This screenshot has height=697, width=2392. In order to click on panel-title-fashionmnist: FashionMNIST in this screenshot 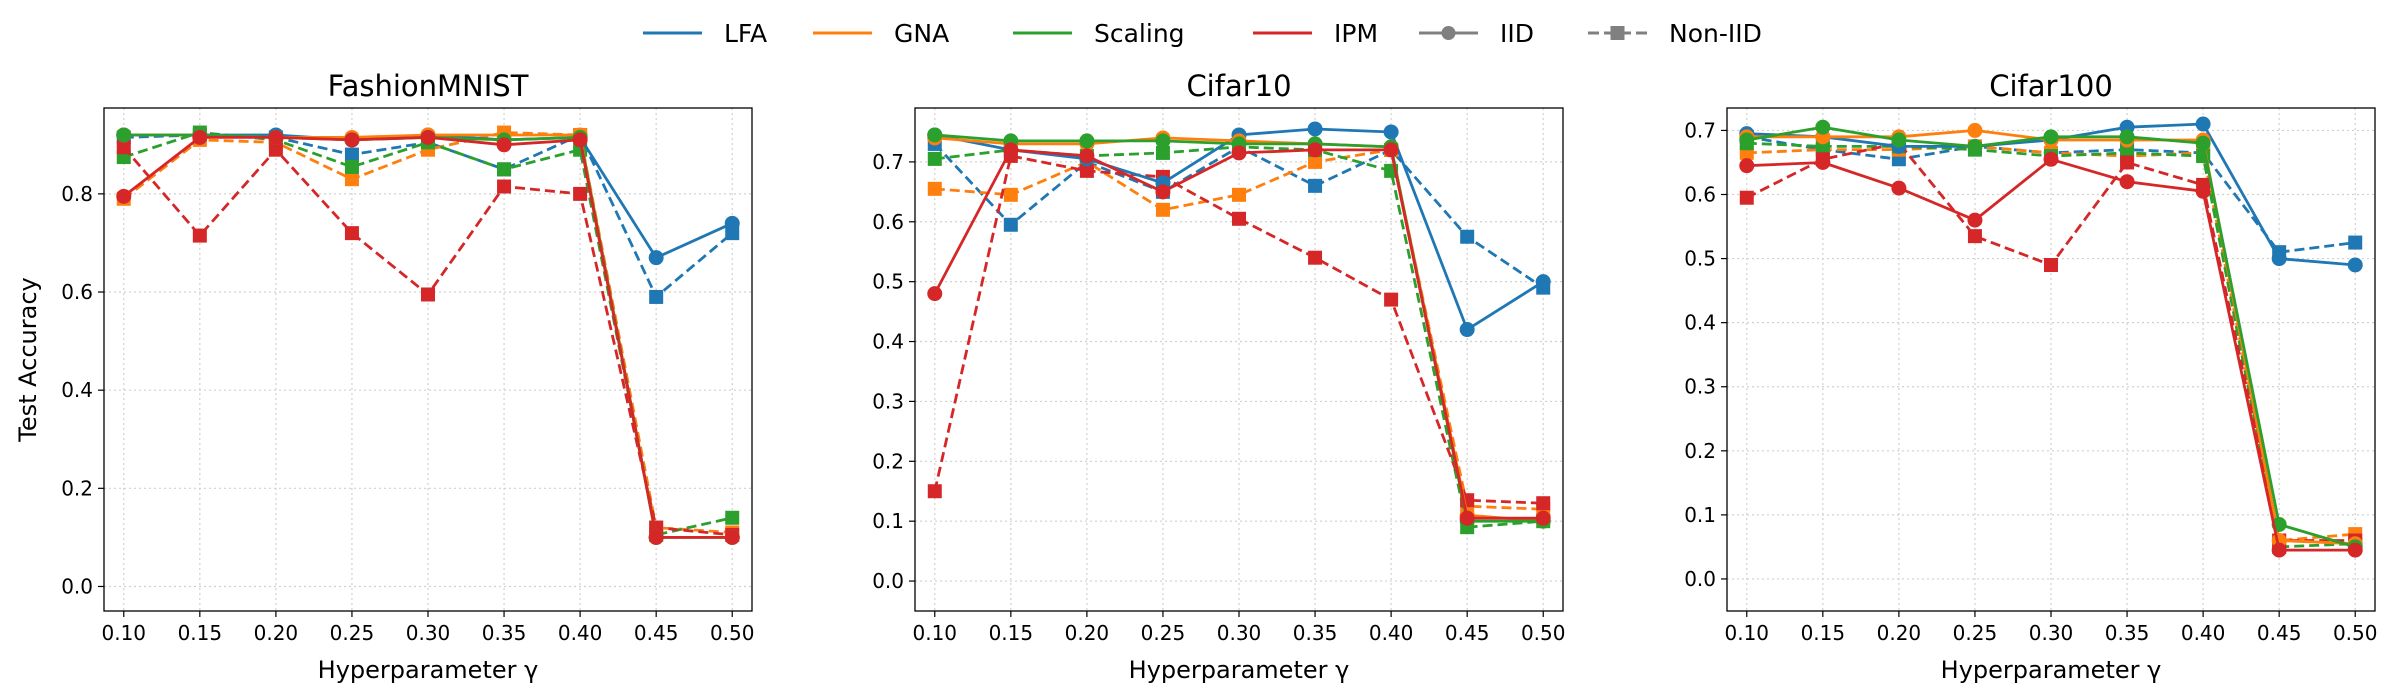, I will do `click(428, 86)`.